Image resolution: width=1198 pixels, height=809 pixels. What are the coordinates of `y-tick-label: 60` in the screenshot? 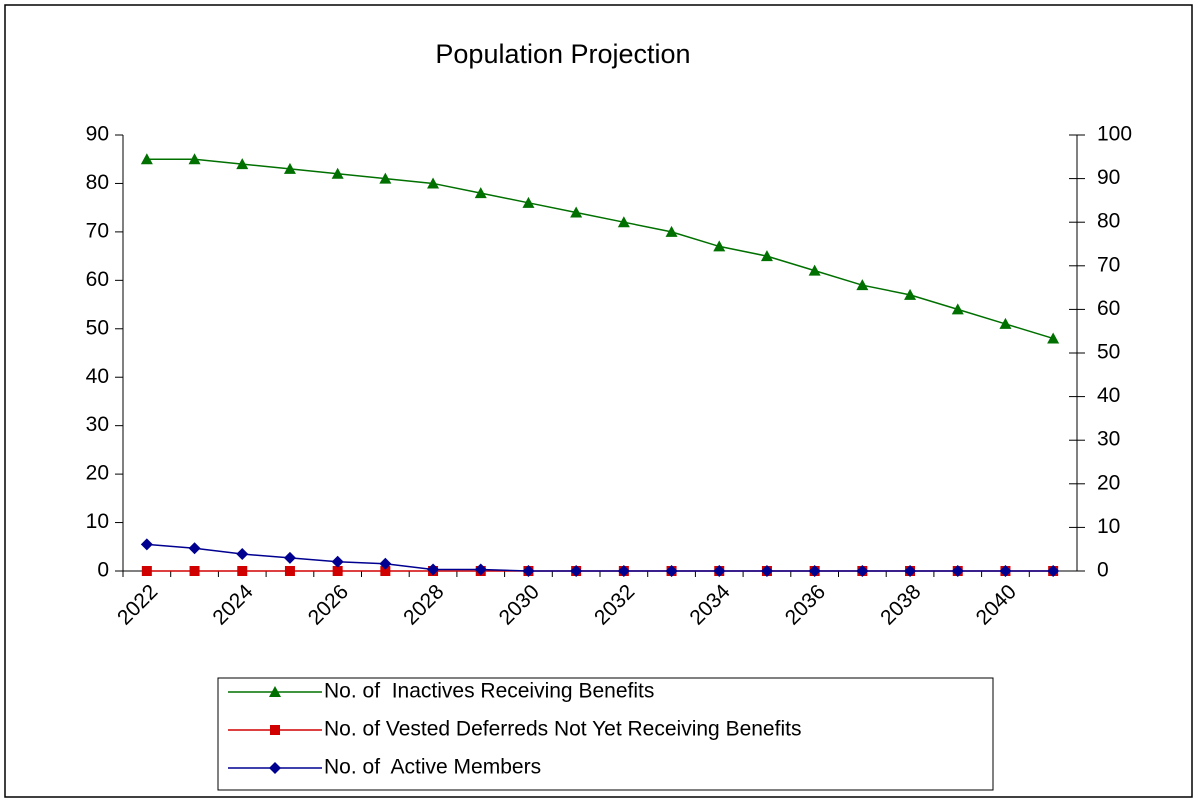 It's located at (97, 279).